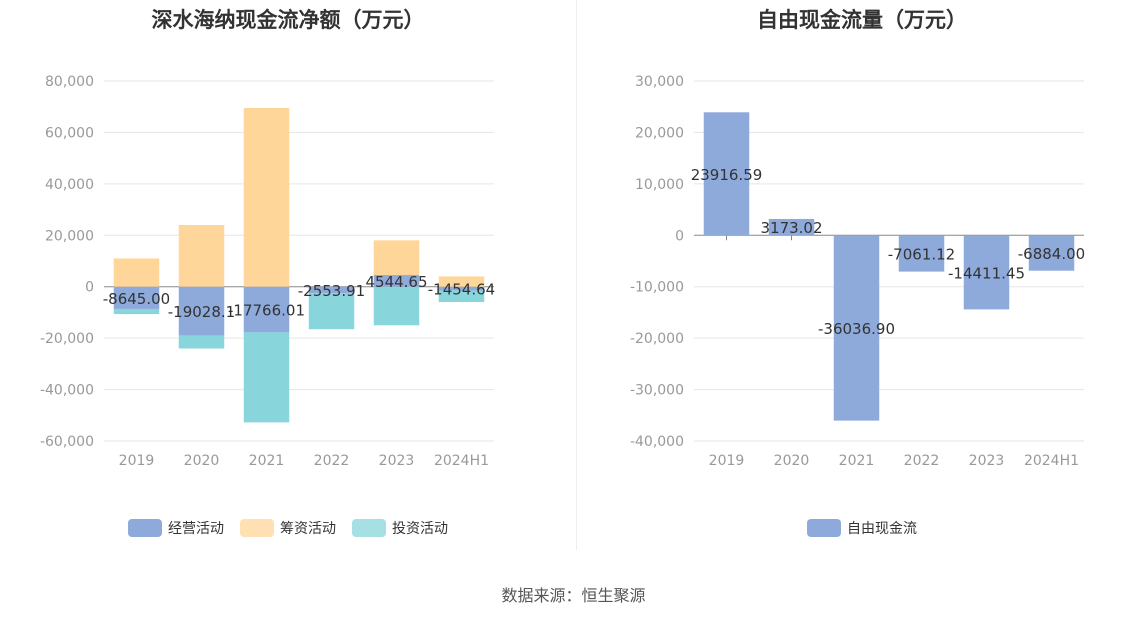  I want to click on data-label: -2553.91, so click(331, 291).